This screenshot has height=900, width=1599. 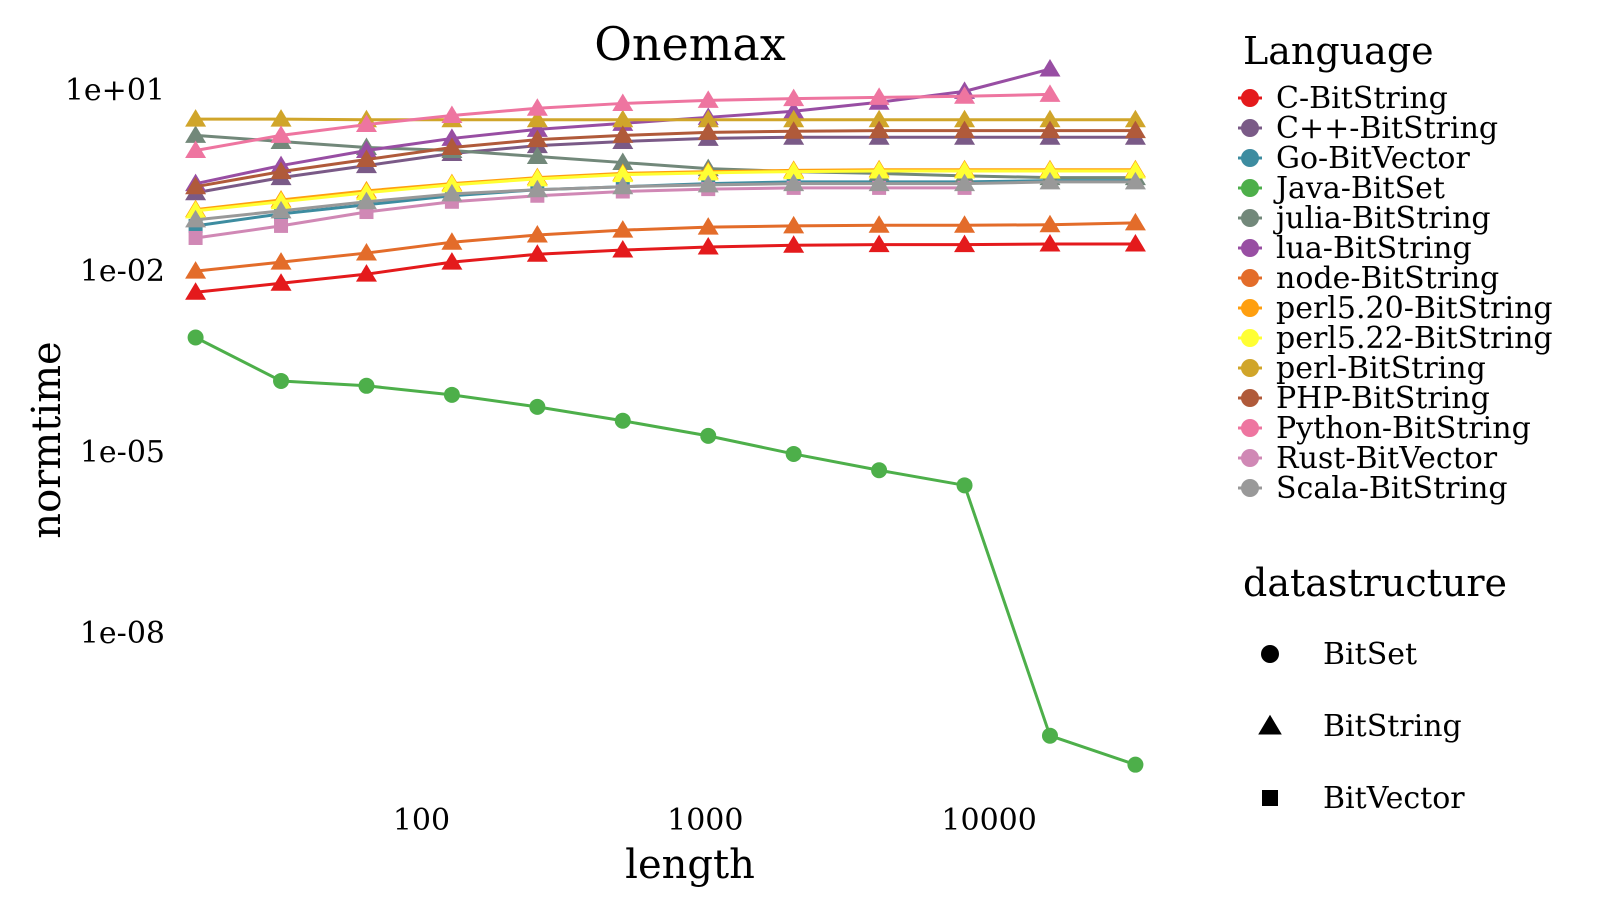 What do you see at coordinates (1368, 278) in the screenshot?
I see `legend-item: node-BitString` at bounding box center [1368, 278].